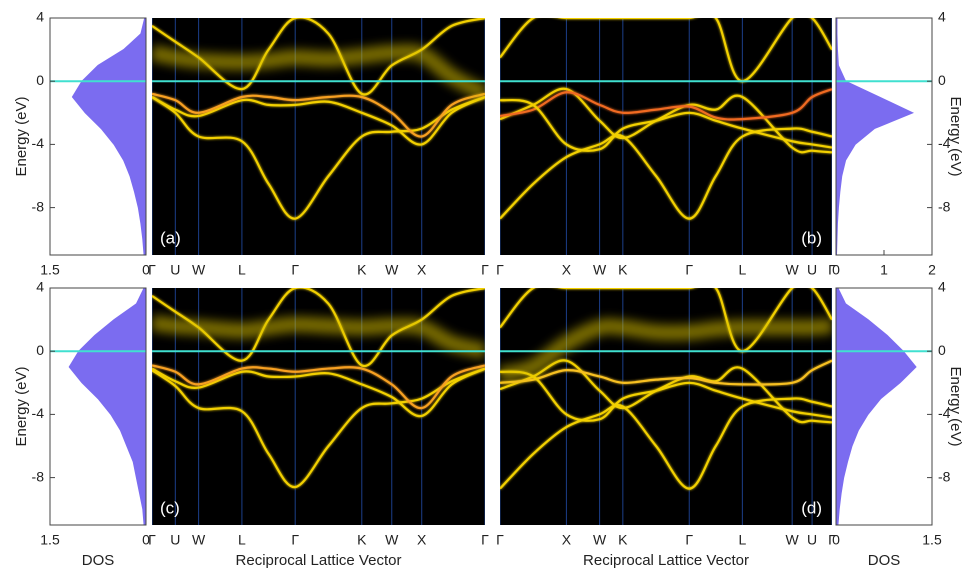 The image size is (973, 572). I want to click on panel-label: (a), so click(170, 237).